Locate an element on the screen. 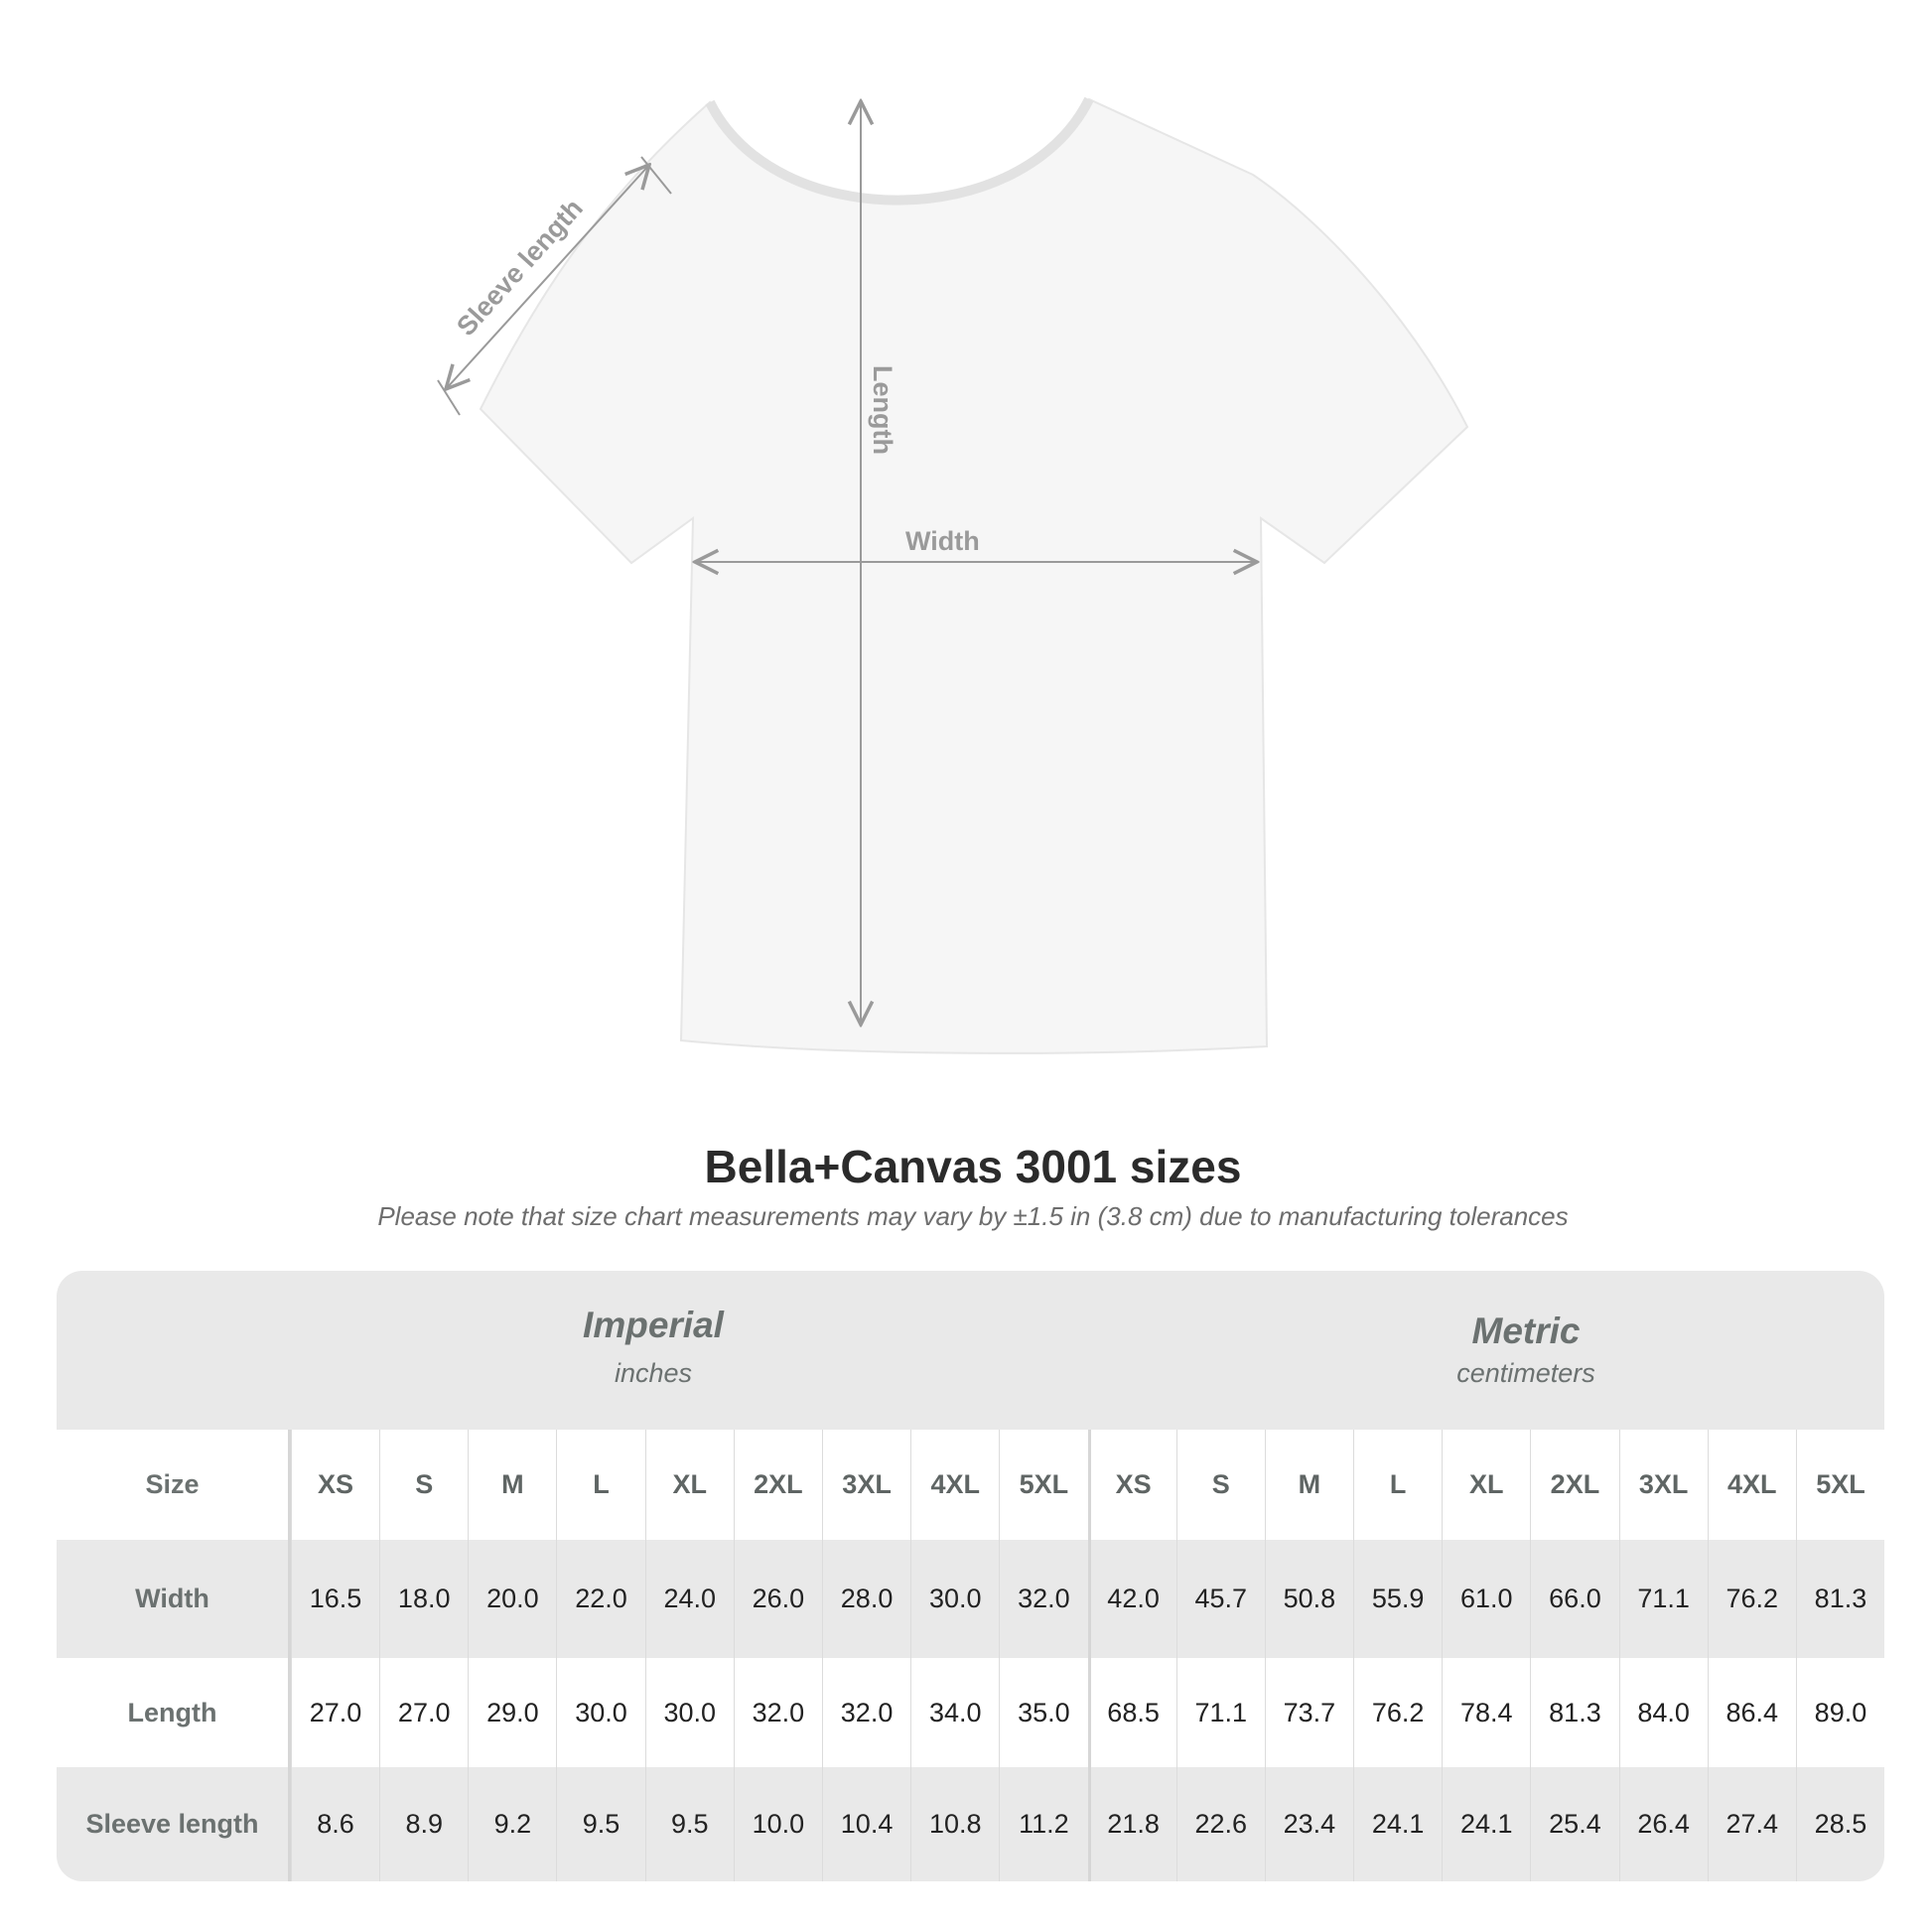 The width and height of the screenshot is (1932, 1932). value-cell: 21.8 is located at coordinates (1132, 1824).